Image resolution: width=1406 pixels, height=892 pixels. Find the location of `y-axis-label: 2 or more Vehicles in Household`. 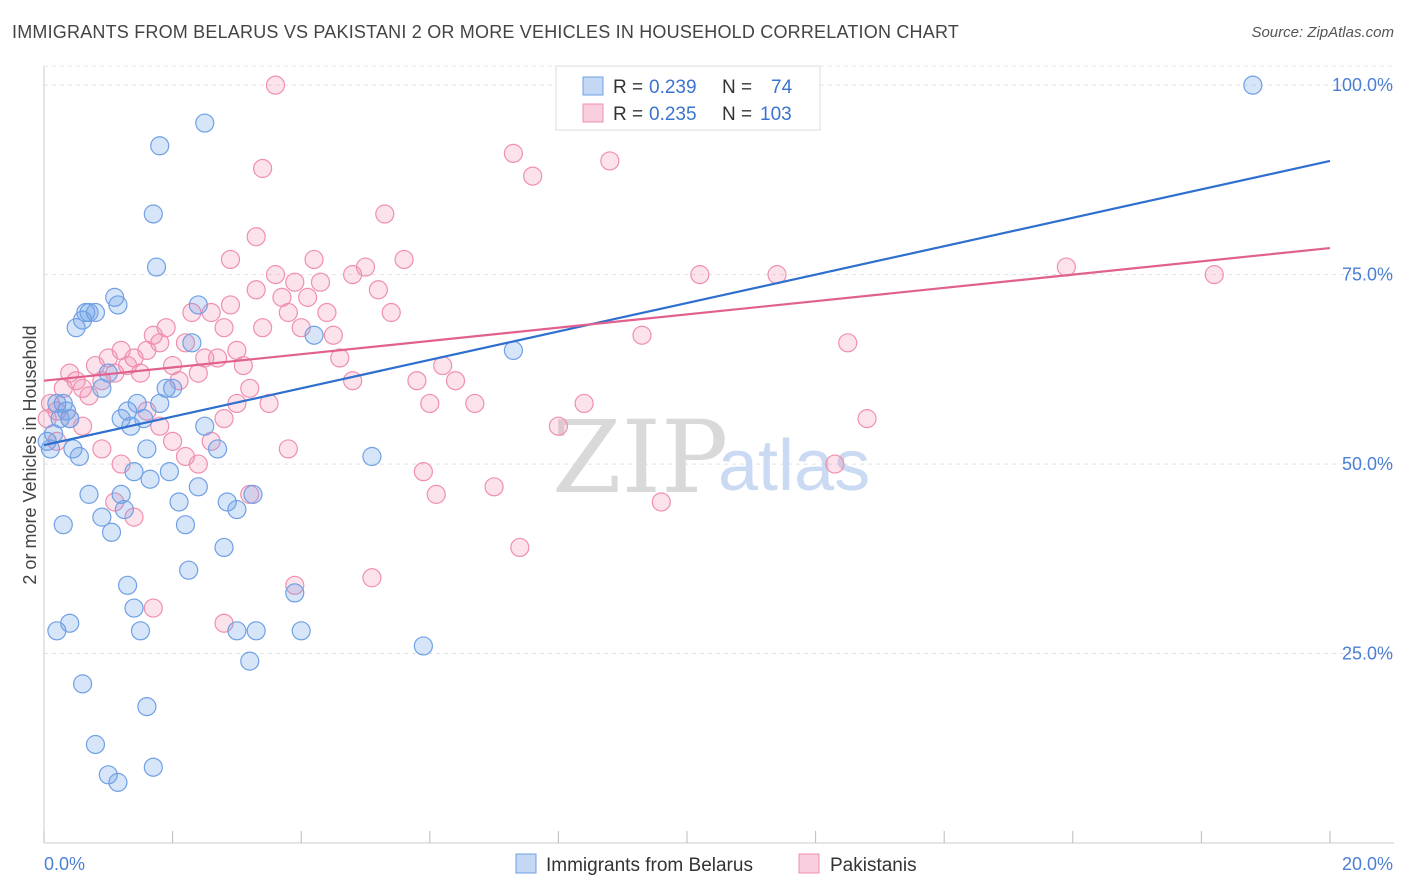

y-axis-label: 2 or more Vehicles in Household is located at coordinates (30, 454).